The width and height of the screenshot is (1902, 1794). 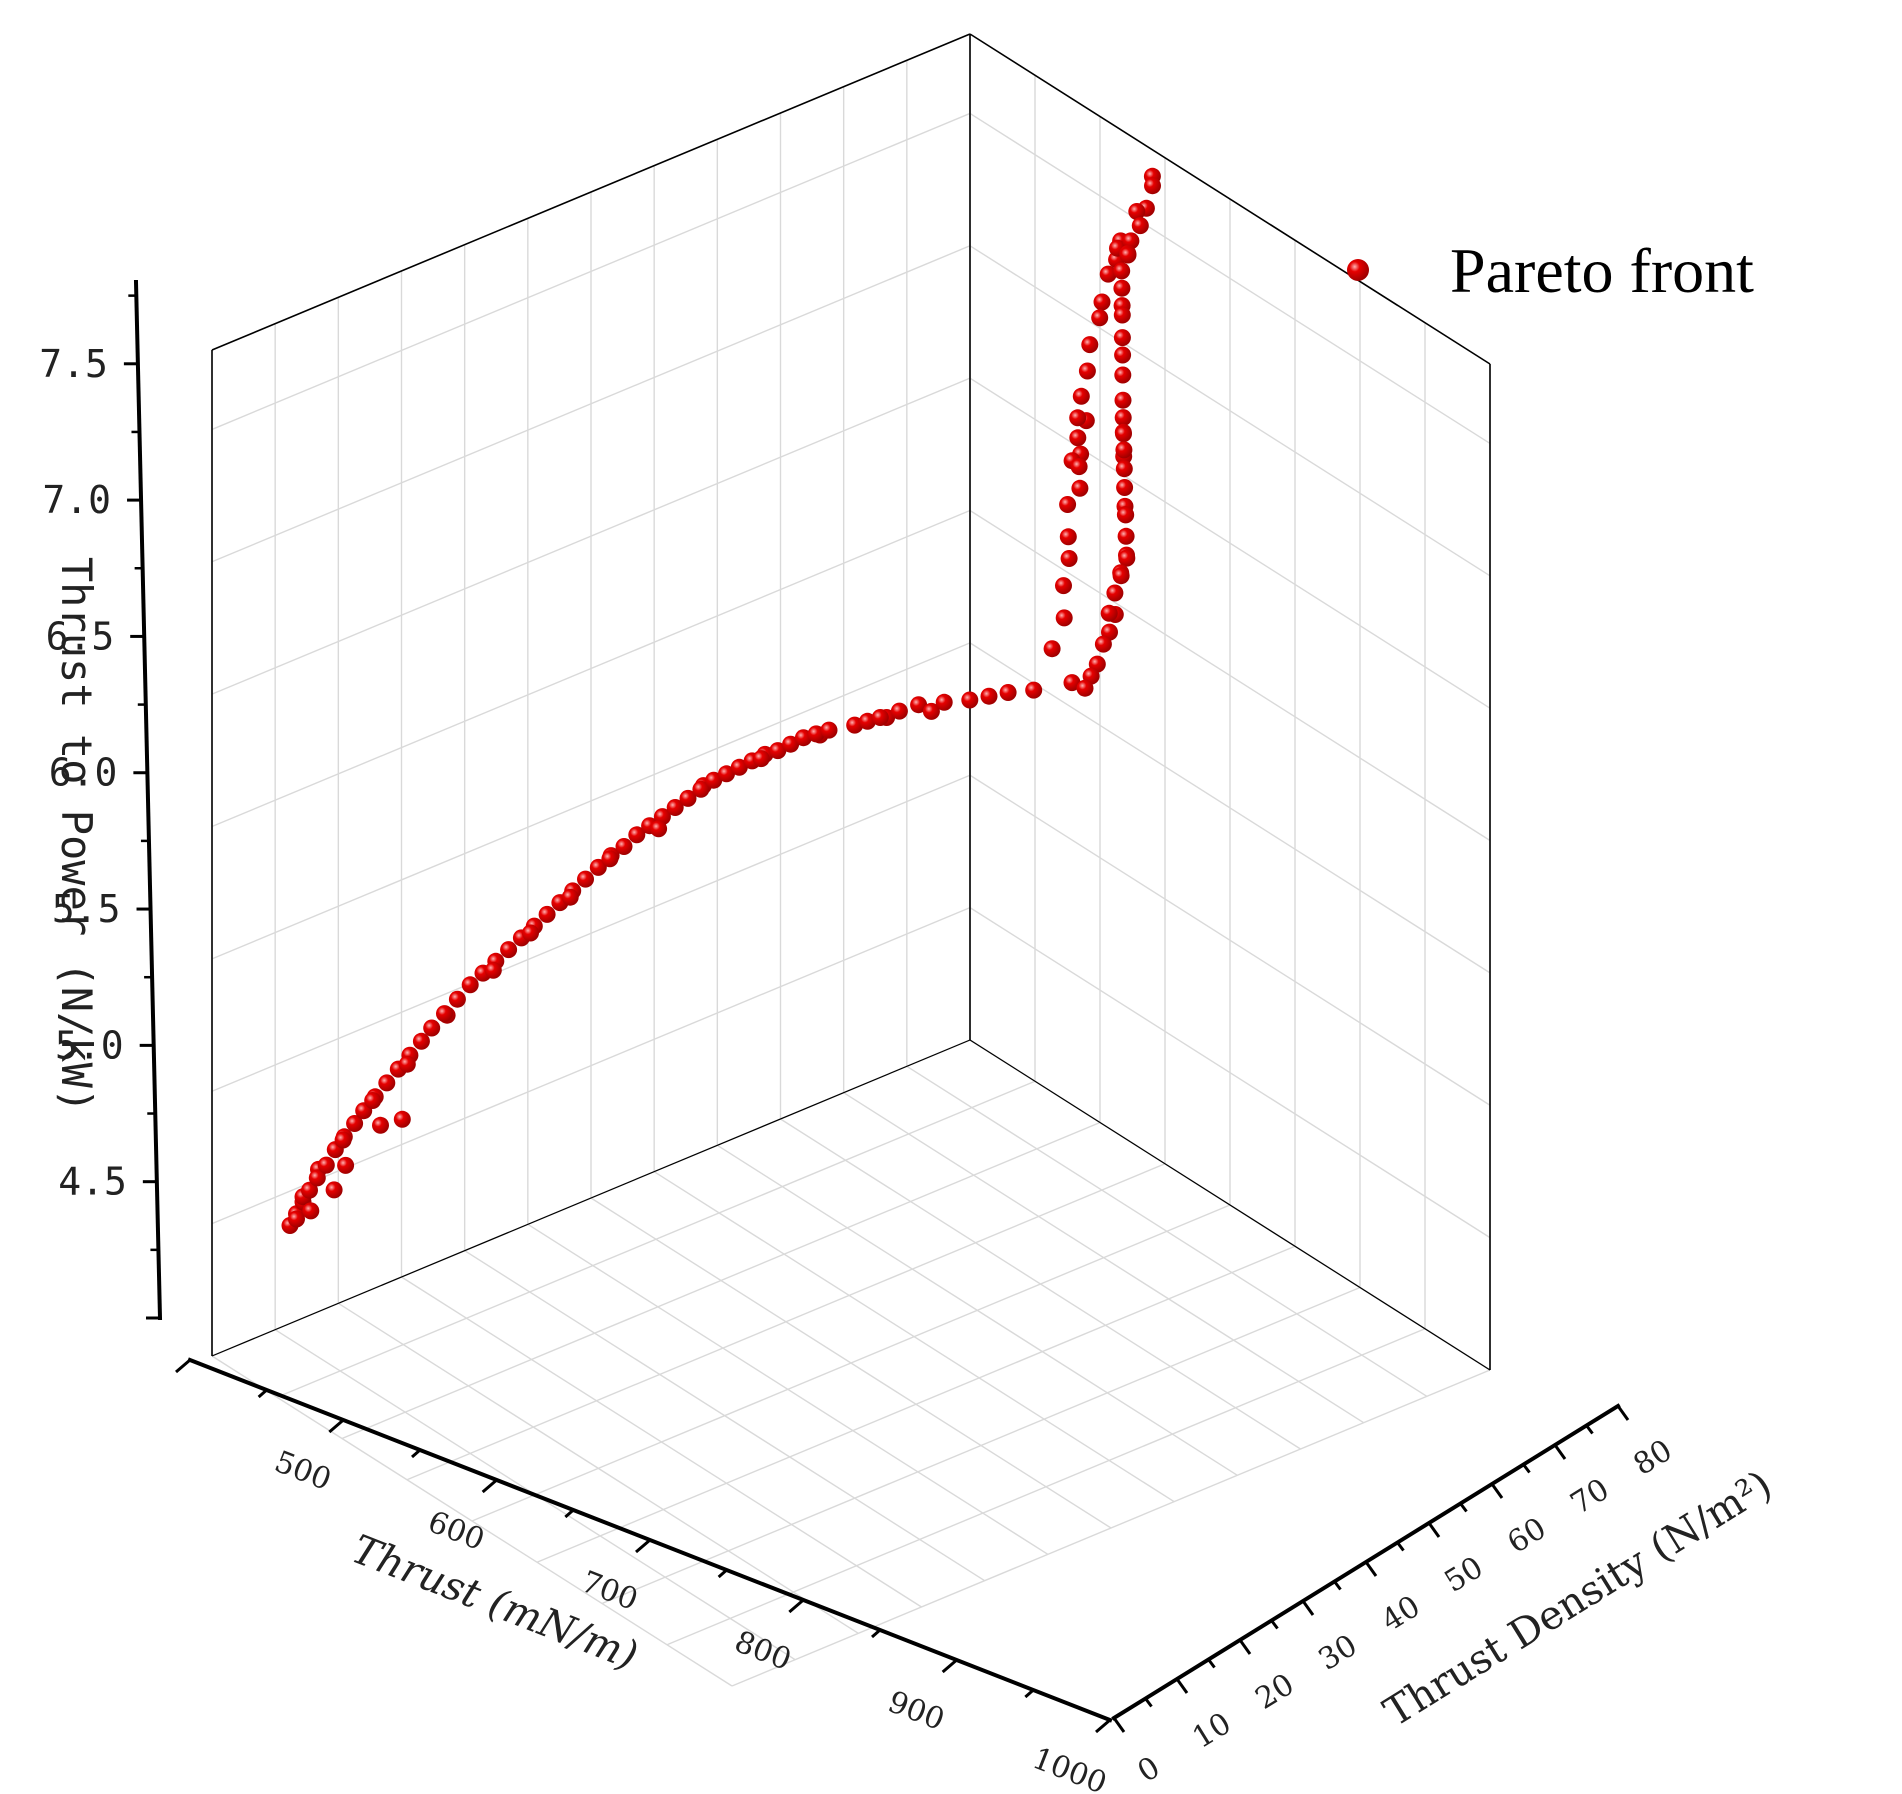 What do you see at coordinates (76, 500) in the screenshot?
I see `z-tick-label: 7.0` at bounding box center [76, 500].